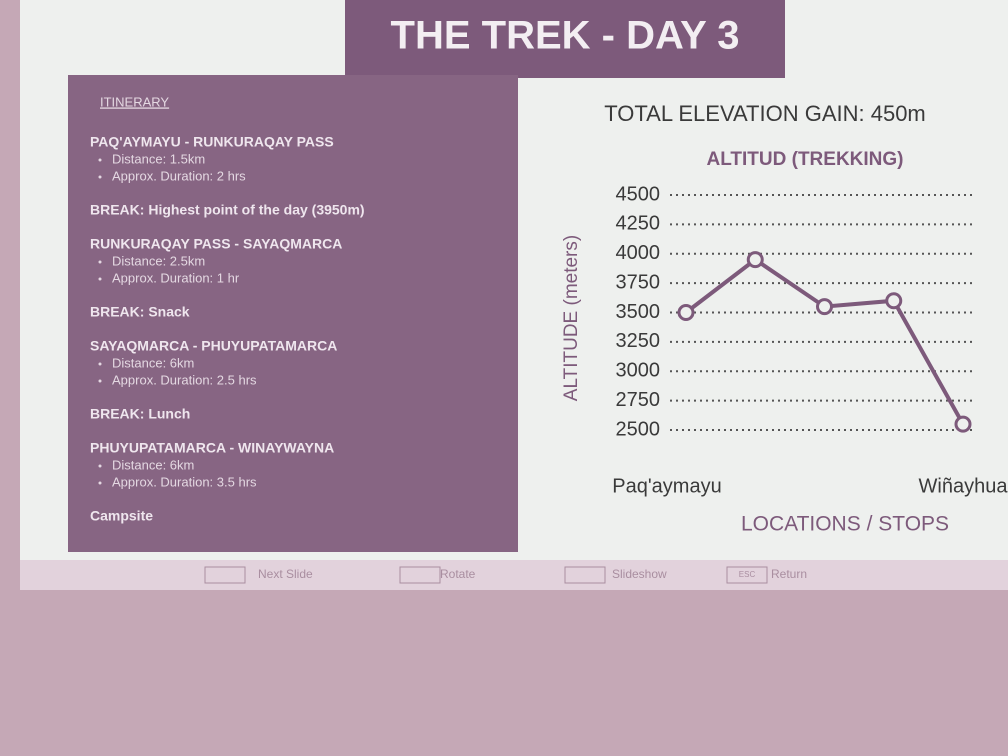 The image size is (1008, 756). I want to click on y-tick-label: 3250, so click(638, 341).